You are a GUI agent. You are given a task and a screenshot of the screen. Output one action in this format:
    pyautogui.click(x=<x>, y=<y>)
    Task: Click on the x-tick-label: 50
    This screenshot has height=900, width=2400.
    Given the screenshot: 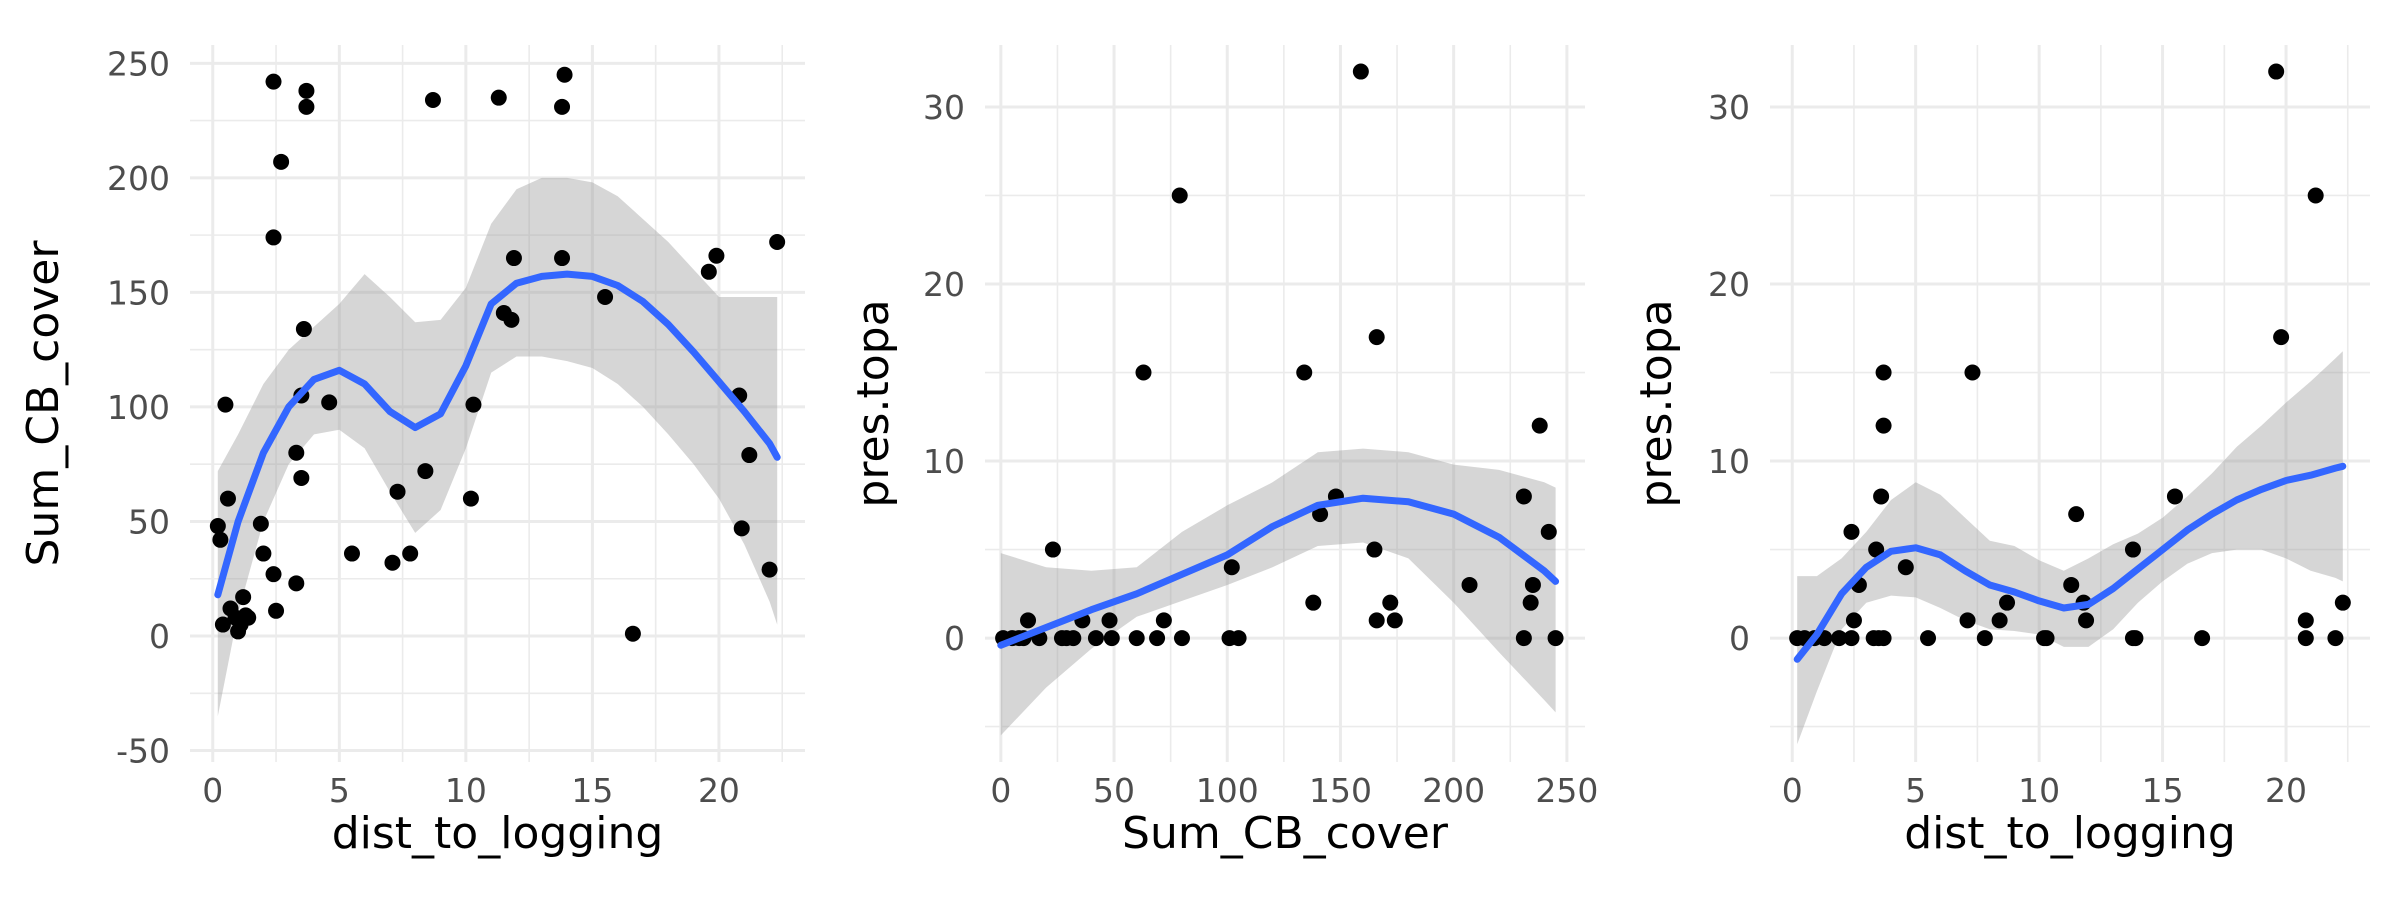 What is the action you would take?
    pyautogui.click(x=1114, y=790)
    